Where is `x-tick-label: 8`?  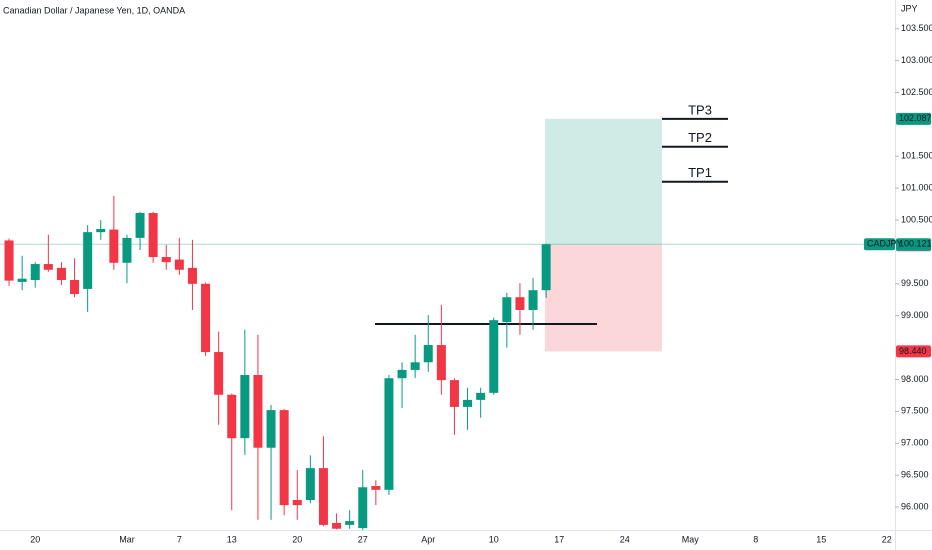
x-tick-label: 8 is located at coordinates (755, 539).